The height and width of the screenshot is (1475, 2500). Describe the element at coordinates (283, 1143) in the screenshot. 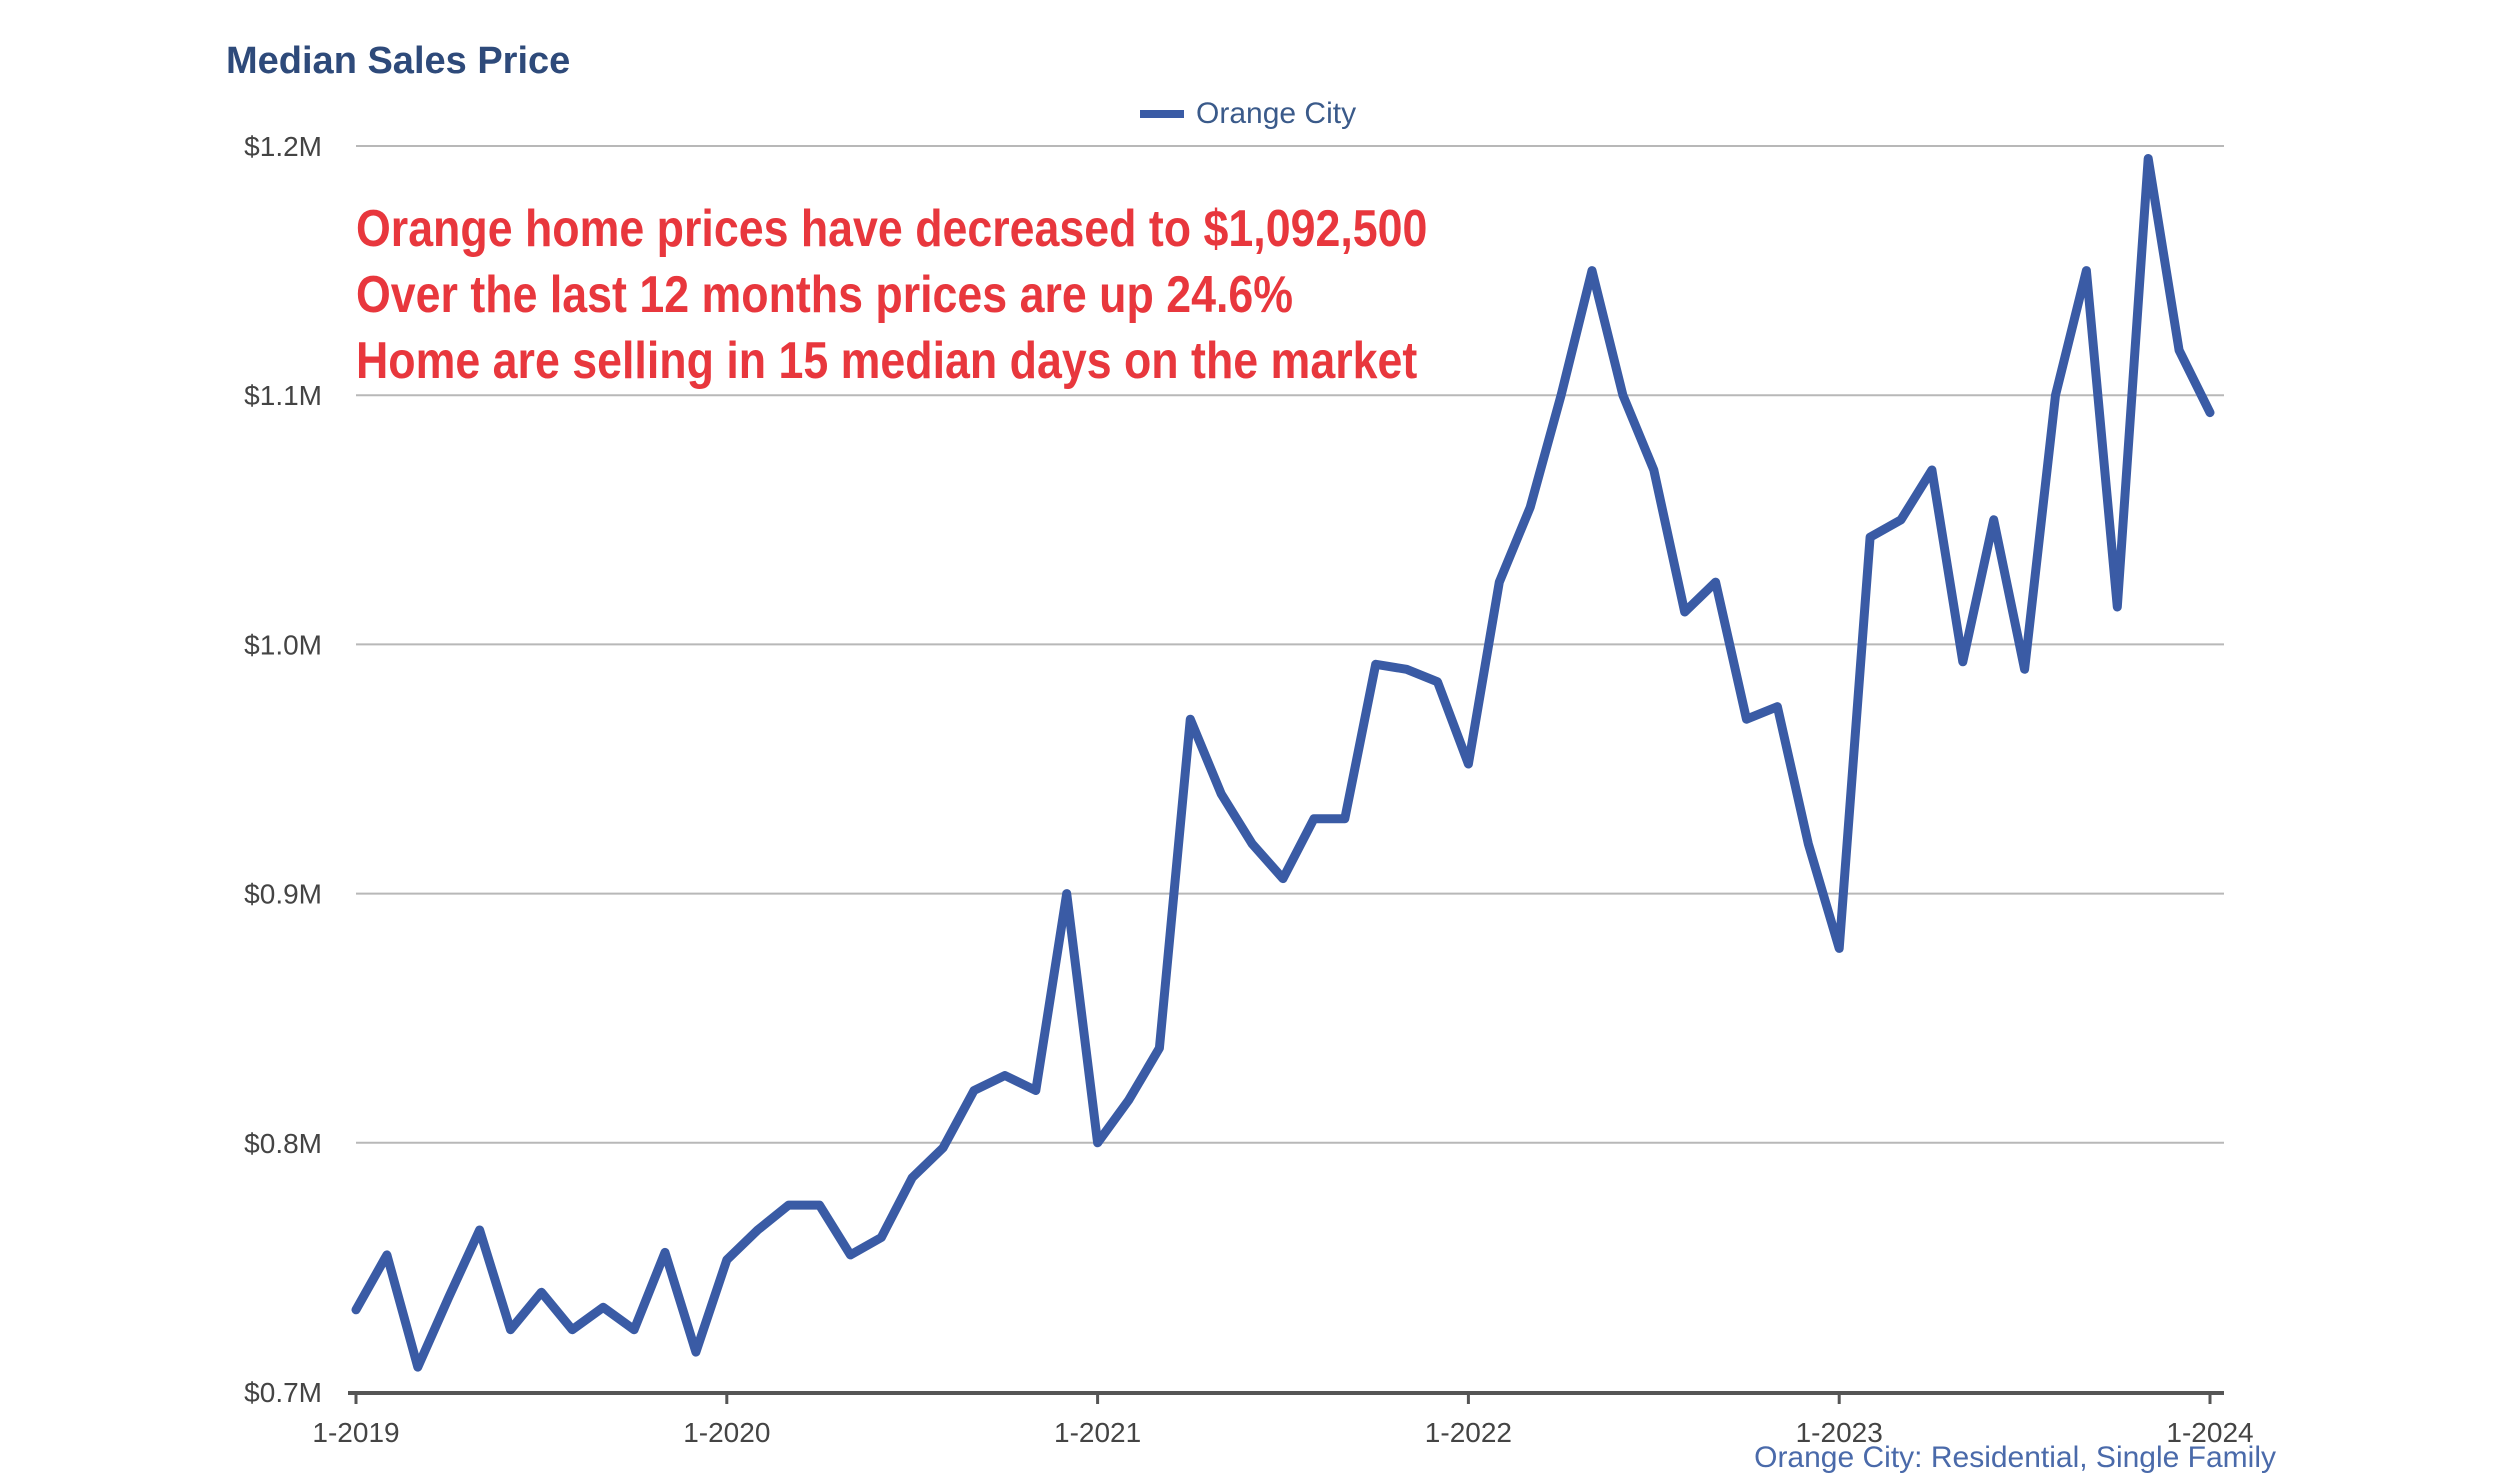

I see `y-tick-label: $0.8M` at that location.